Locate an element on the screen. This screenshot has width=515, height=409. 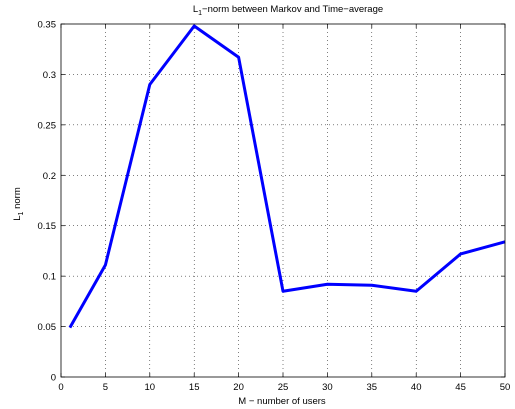
x-tick-label: 15 is located at coordinates (194, 387).